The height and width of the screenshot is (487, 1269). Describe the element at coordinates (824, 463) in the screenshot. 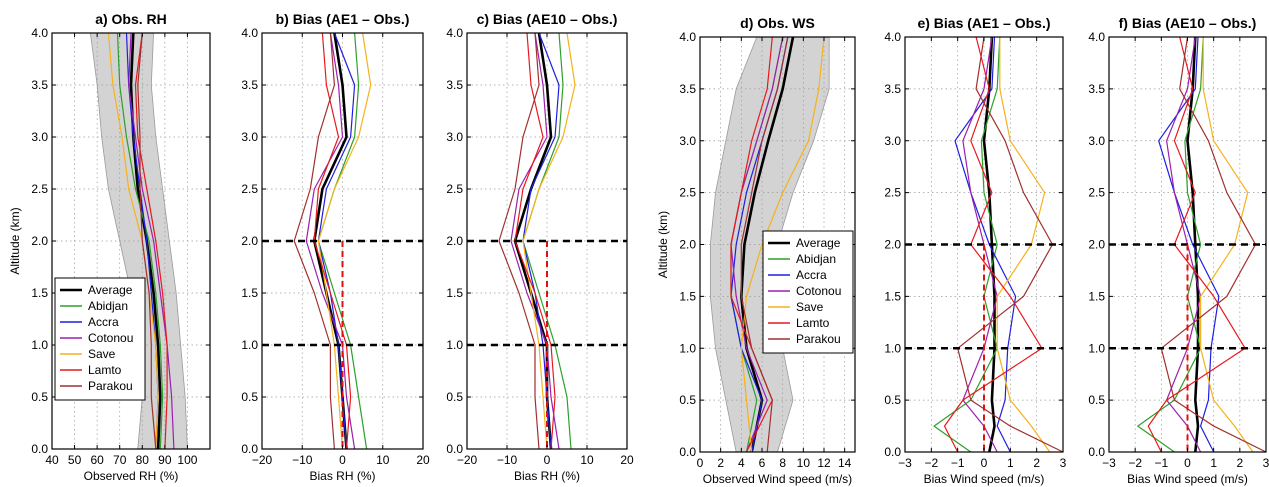

I see `x-tick-label: 12` at that location.